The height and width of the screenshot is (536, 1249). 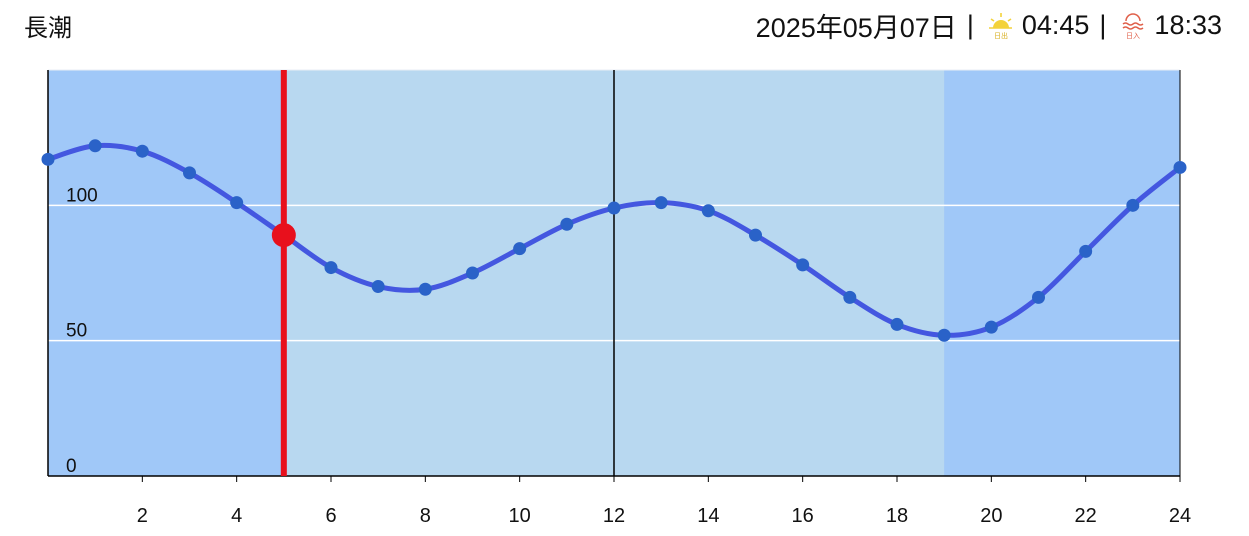 I want to click on sunset-time: 18:33, so click(x=1188, y=25).